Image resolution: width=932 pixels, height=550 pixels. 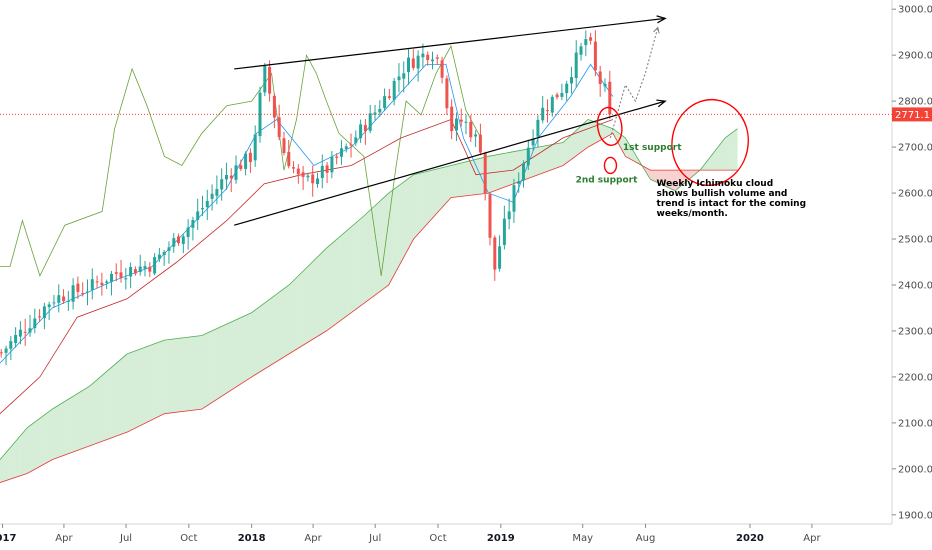 What do you see at coordinates (125, 538) in the screenshot?
I see `time-tick-label: Jul` at bounding box center [125, 538].